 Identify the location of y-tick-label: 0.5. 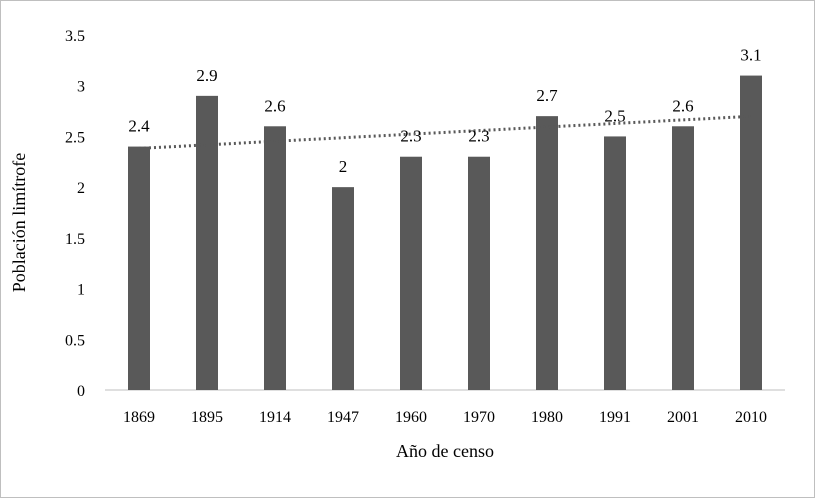
(75, 340).